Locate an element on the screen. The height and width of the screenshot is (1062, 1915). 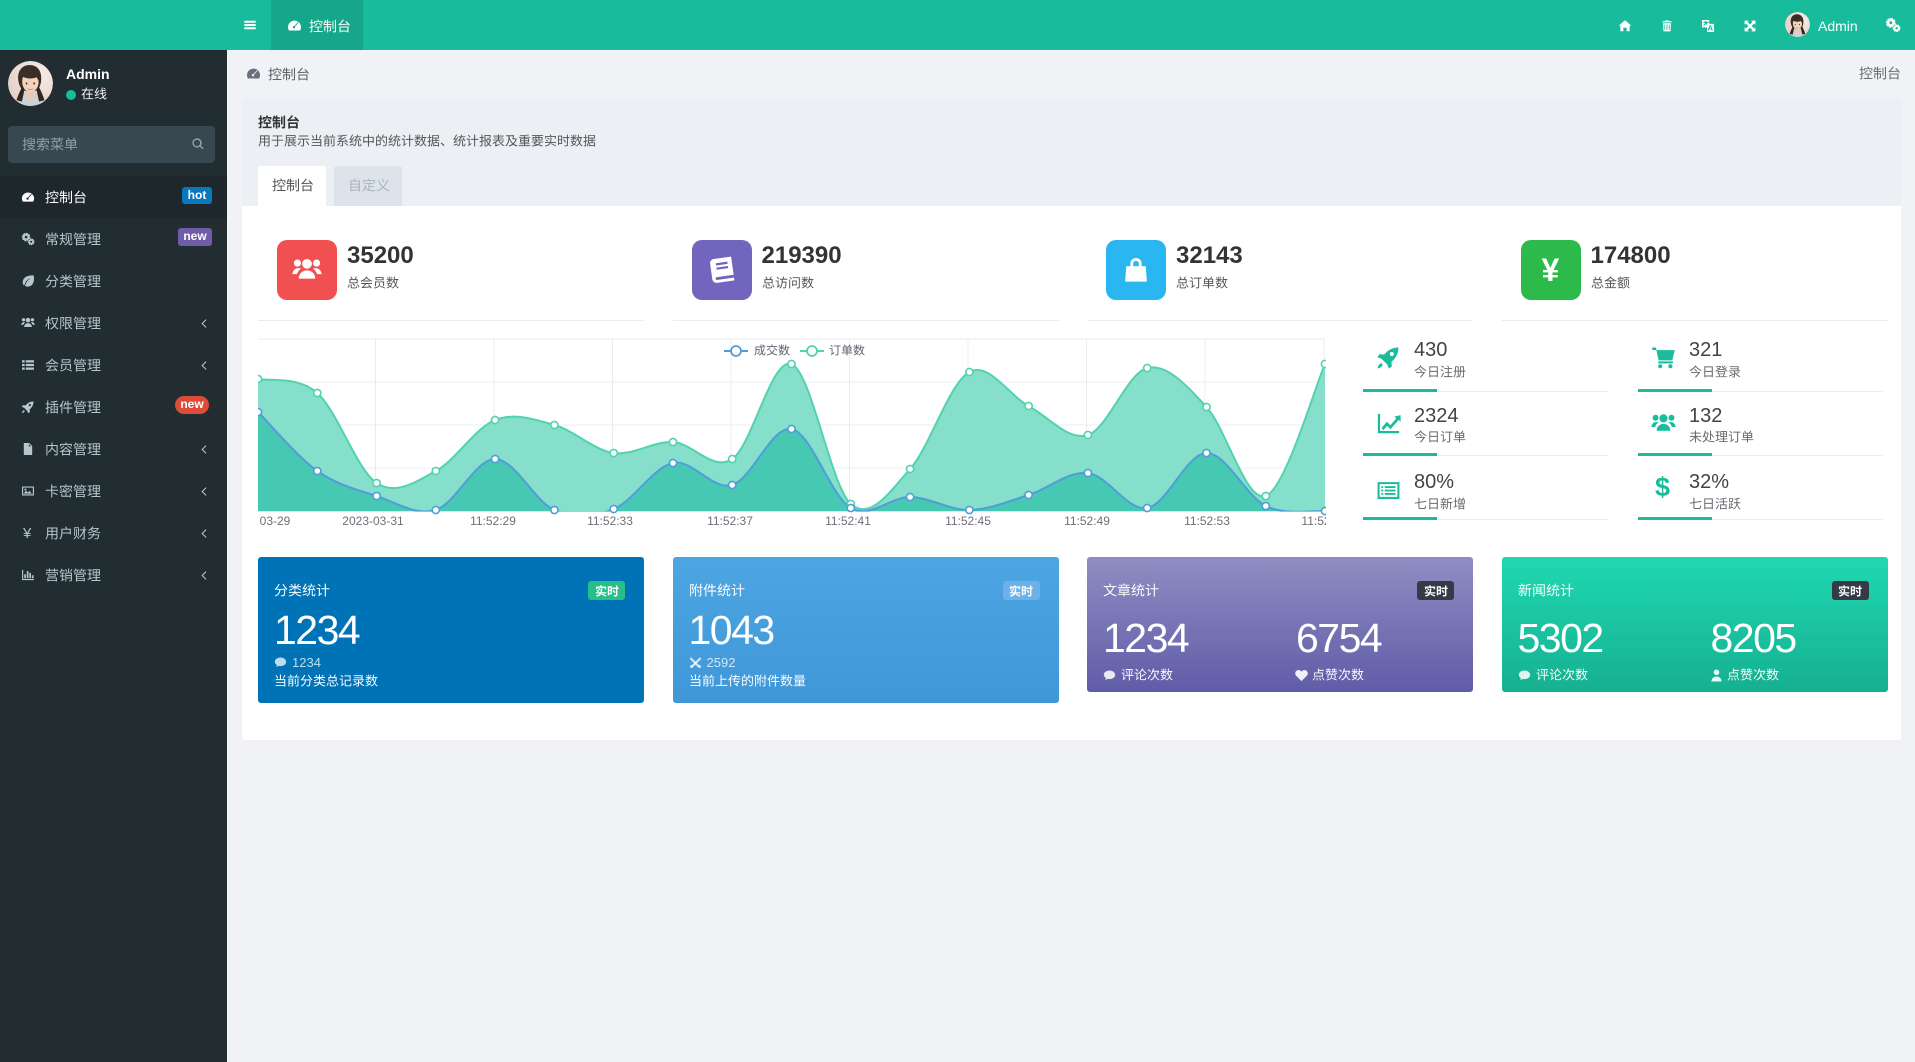
svg-text: 03-29 is located at coordinates (275, 521).